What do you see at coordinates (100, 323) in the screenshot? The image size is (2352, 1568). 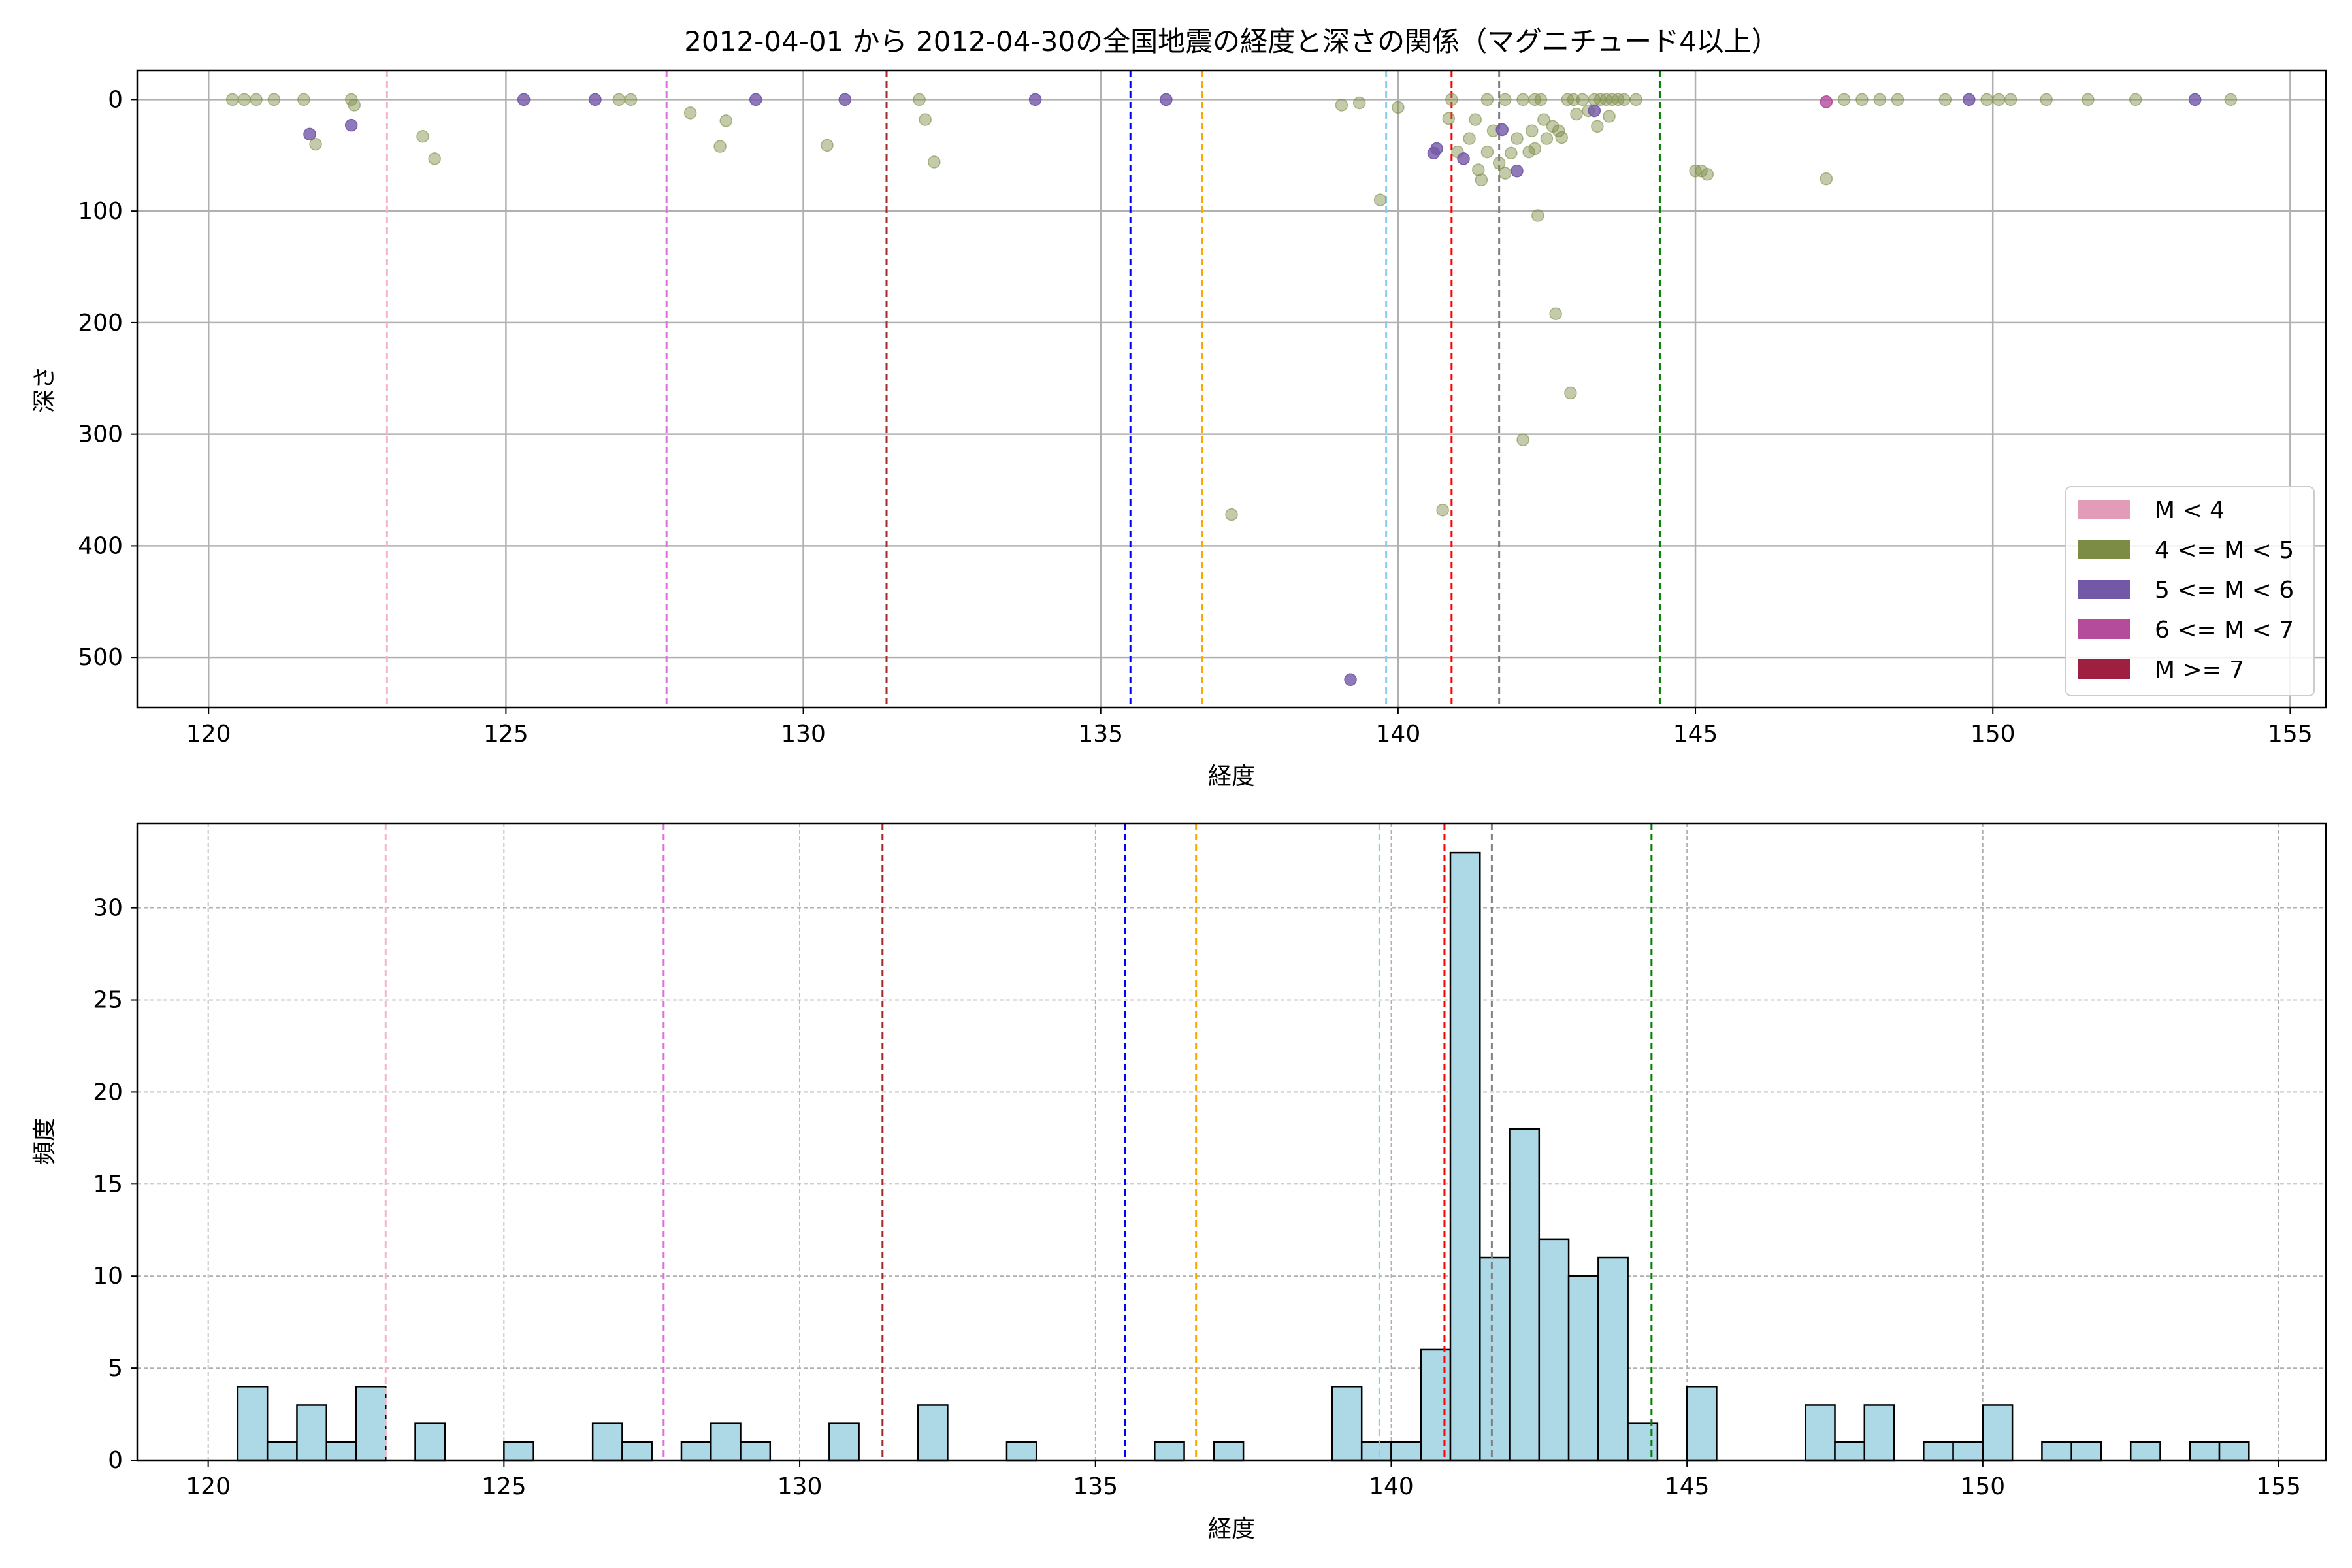 I see `scatter-y-tick-label: 200` at bounding box center [100, 323].